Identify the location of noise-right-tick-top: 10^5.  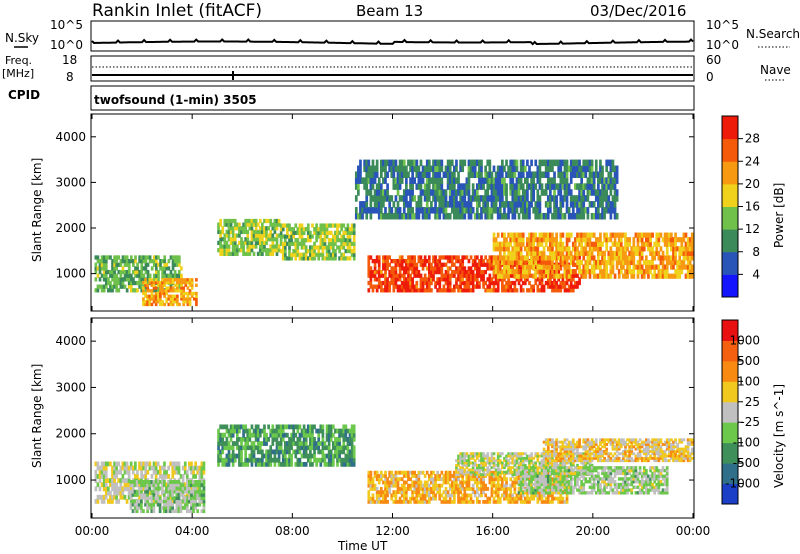
(722, 25).